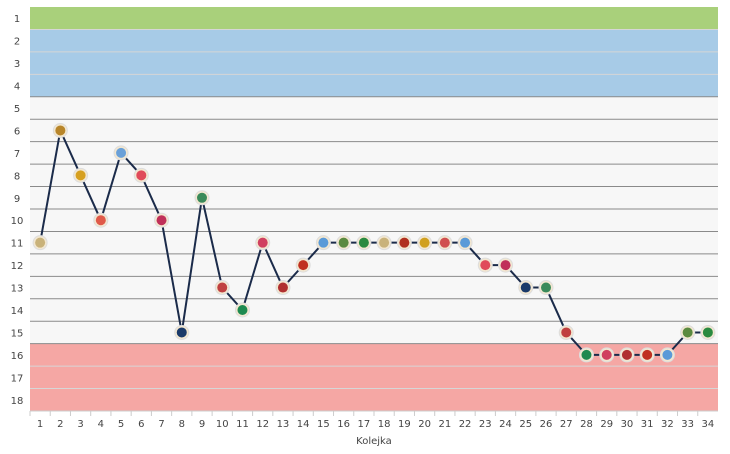 The image size is (730, 454). What do you see at coordinates (627, 424) in the screenshot?
I see `x-tick-label: 30` at bounding box center [627, 424].